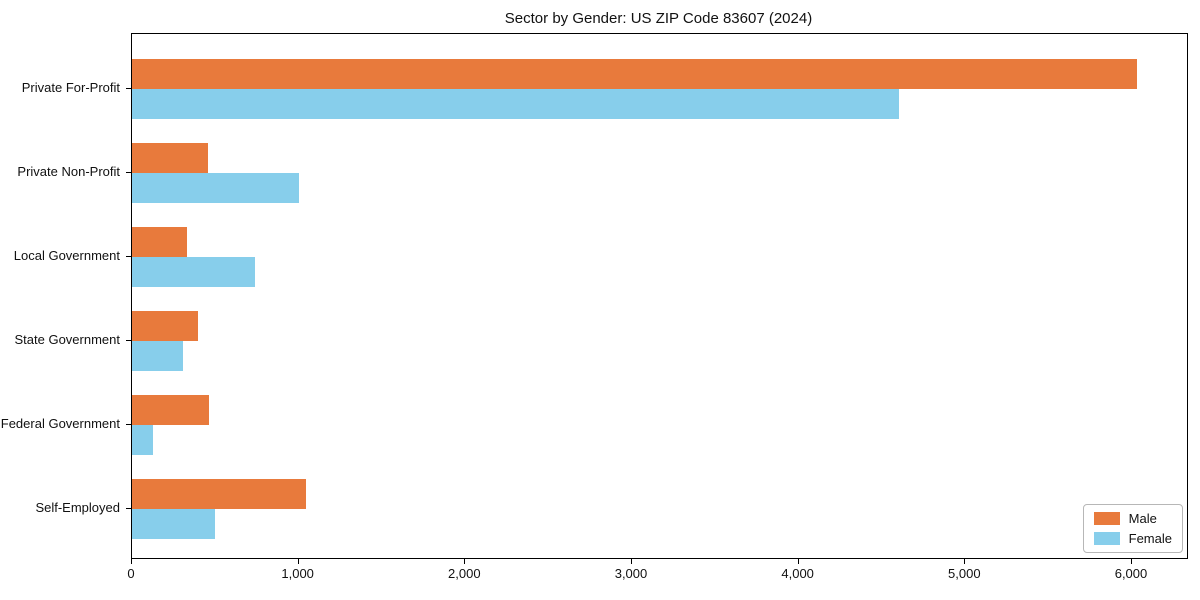 The width and height of the screenshot is (1200, 600). I want to click on legend-entry-male: Male, so click(1132, 518).